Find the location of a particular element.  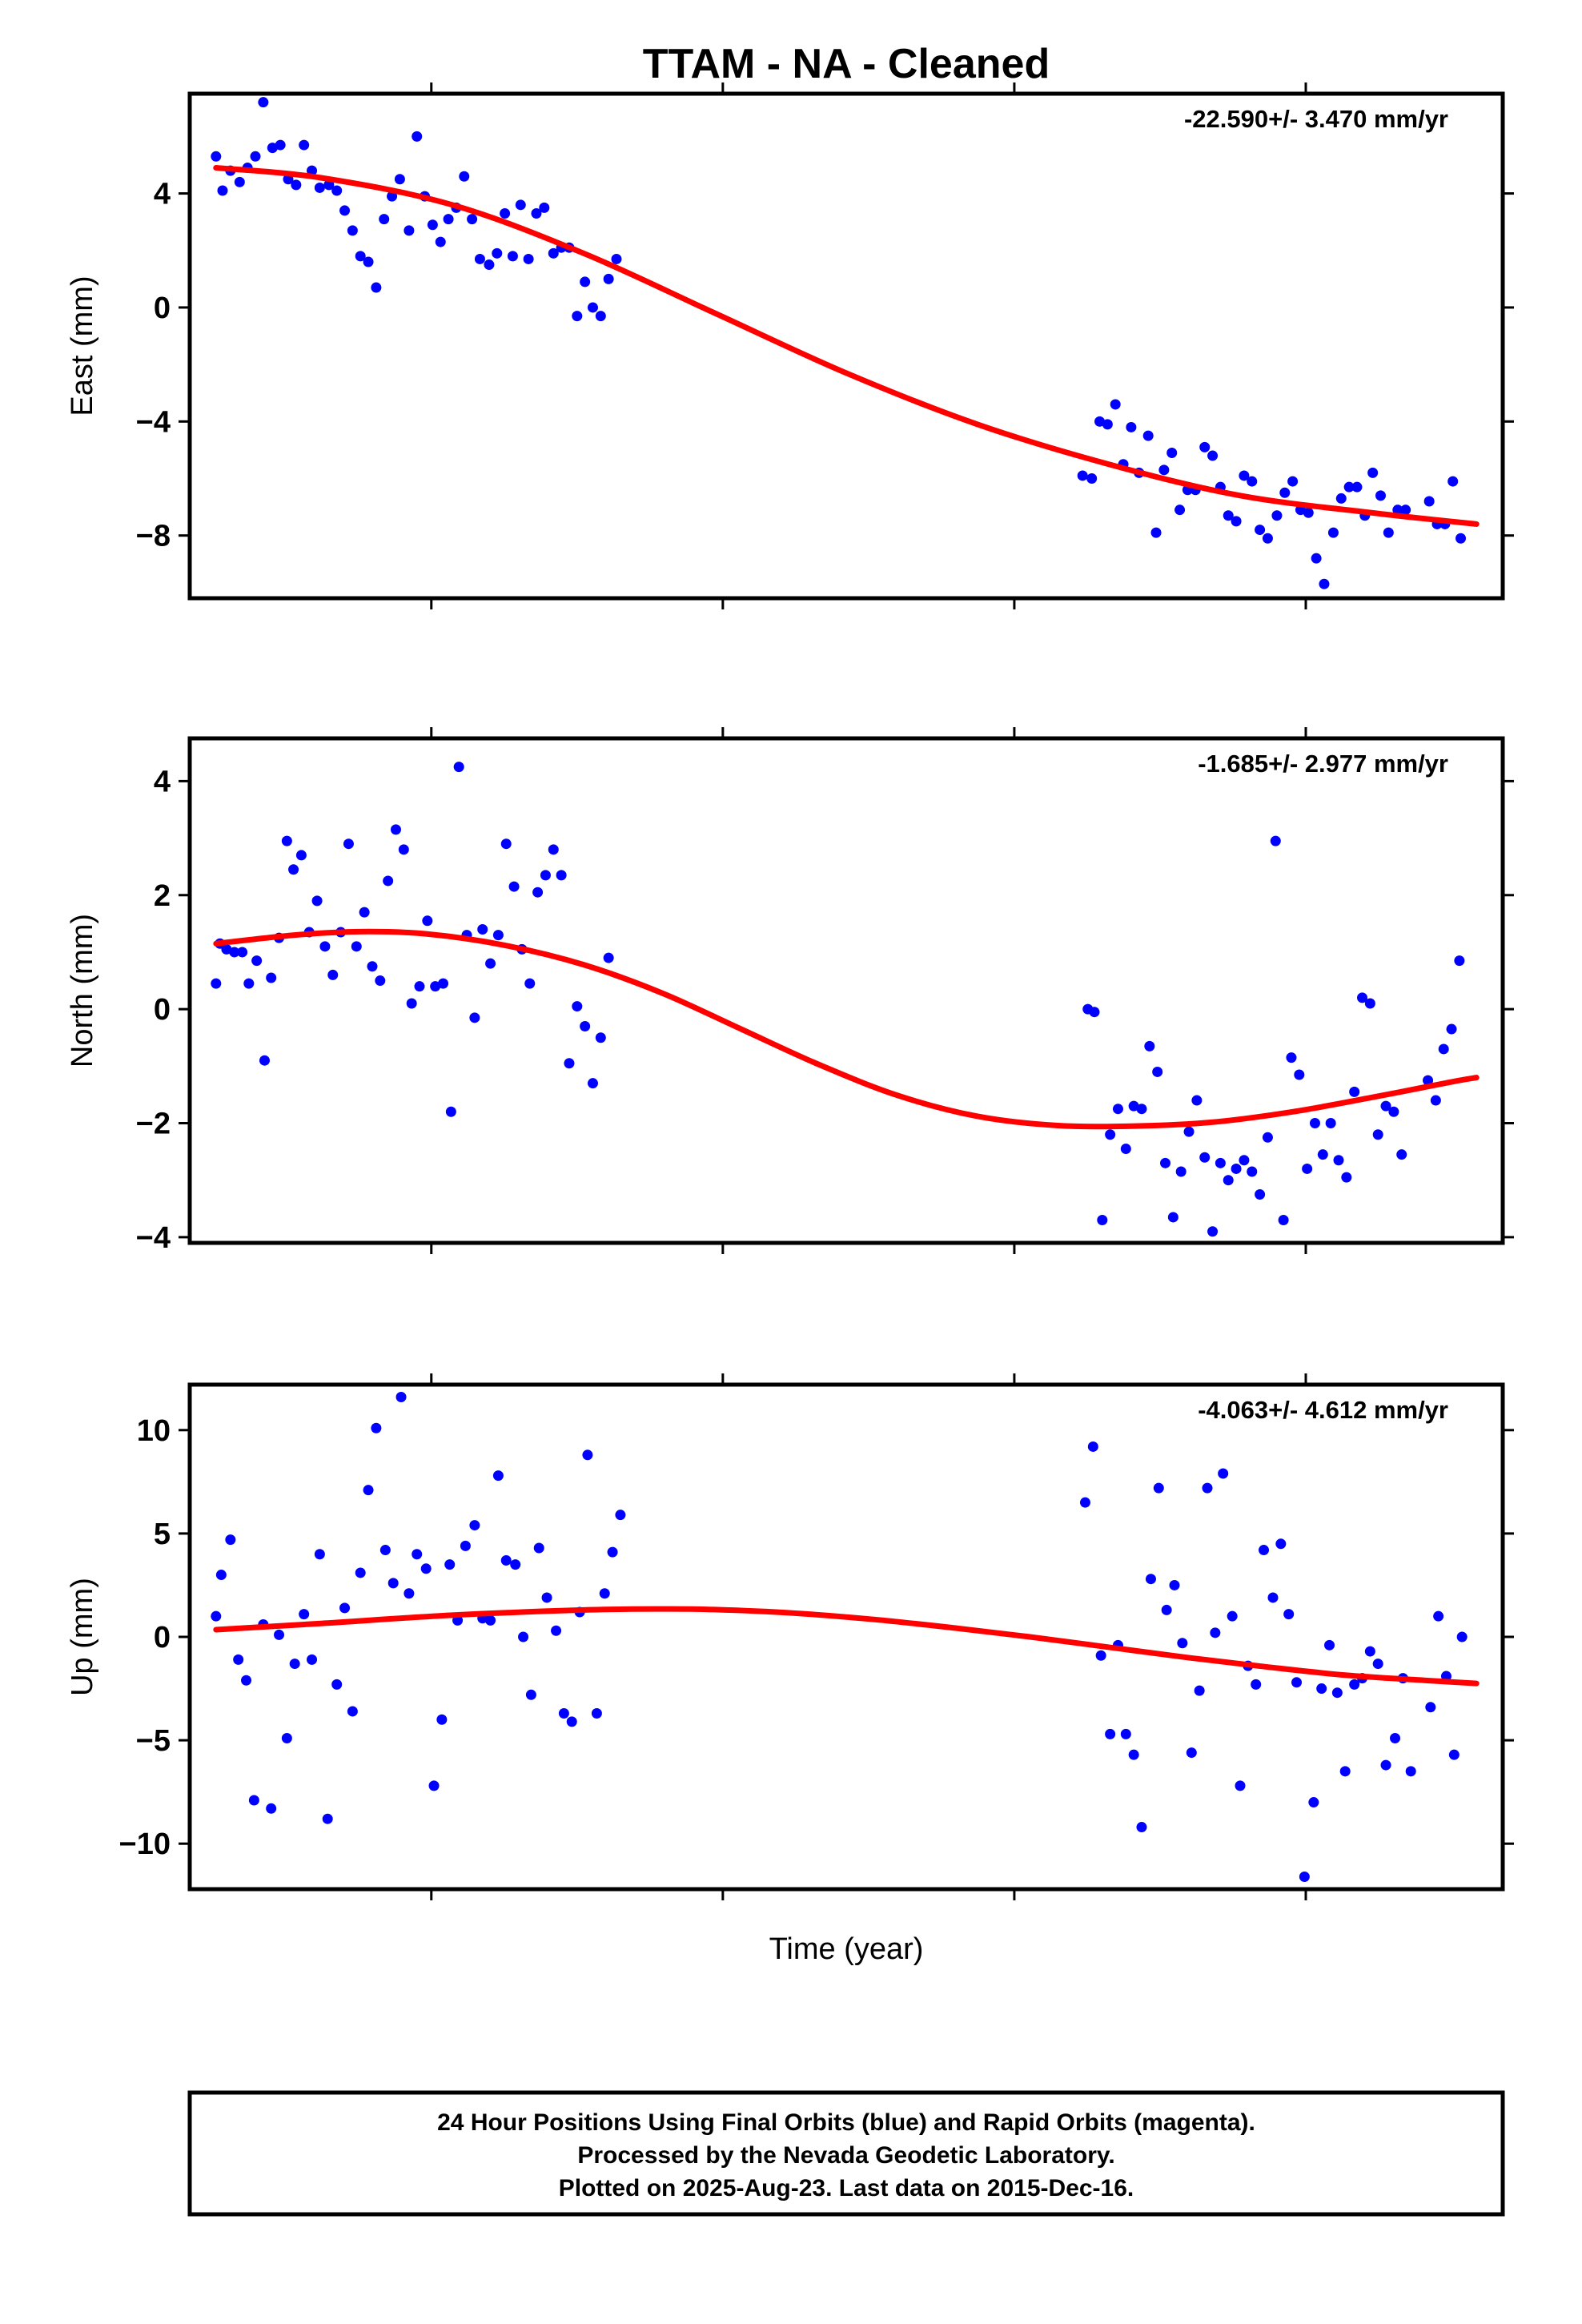

north-ytick-label: −4 is located at coordinates (154, 1238).